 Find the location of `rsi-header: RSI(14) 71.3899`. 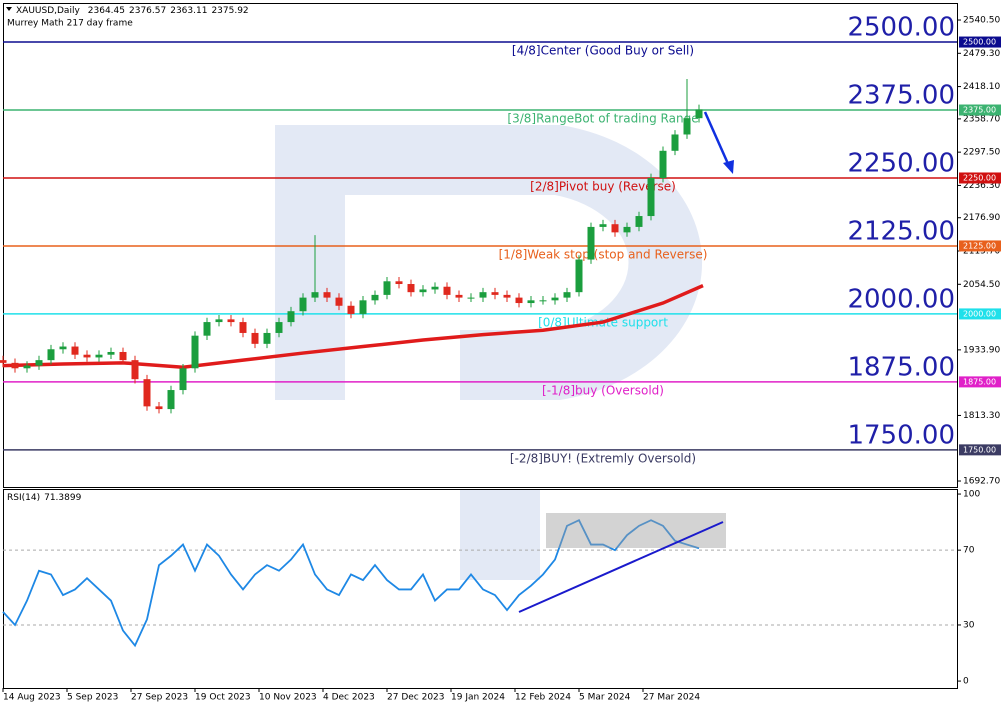

rsi-header: RSI(14) 71.3899 is located at coordinates (44, 498).